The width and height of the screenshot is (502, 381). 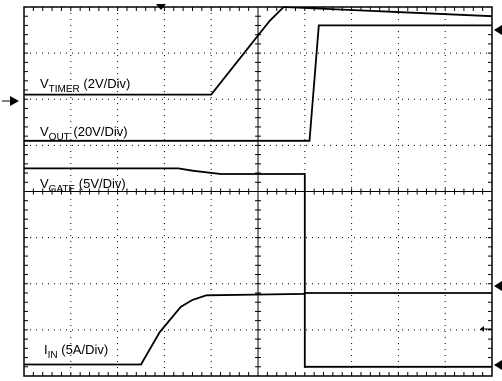 I want to click on series-label-iin: IIN (5A/Div), so click(x=76, y=351).